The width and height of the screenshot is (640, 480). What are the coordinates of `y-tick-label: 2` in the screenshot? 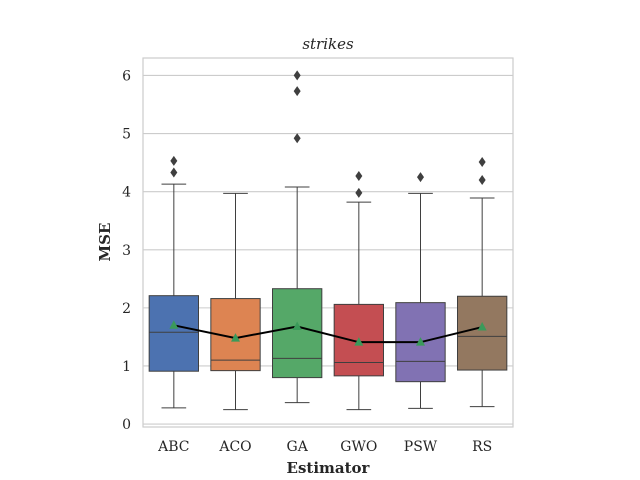 It's located at (126, 309).